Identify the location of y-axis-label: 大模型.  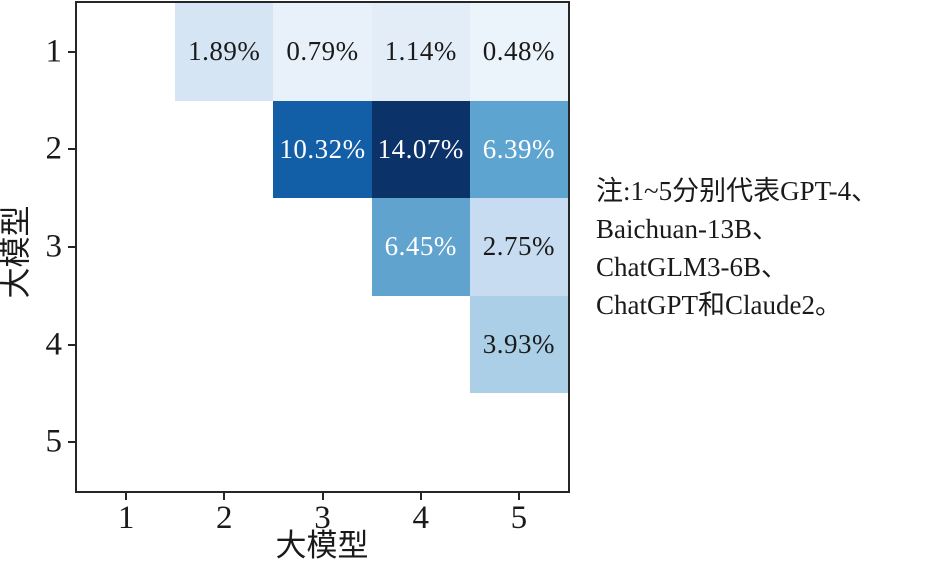
(17, 252).